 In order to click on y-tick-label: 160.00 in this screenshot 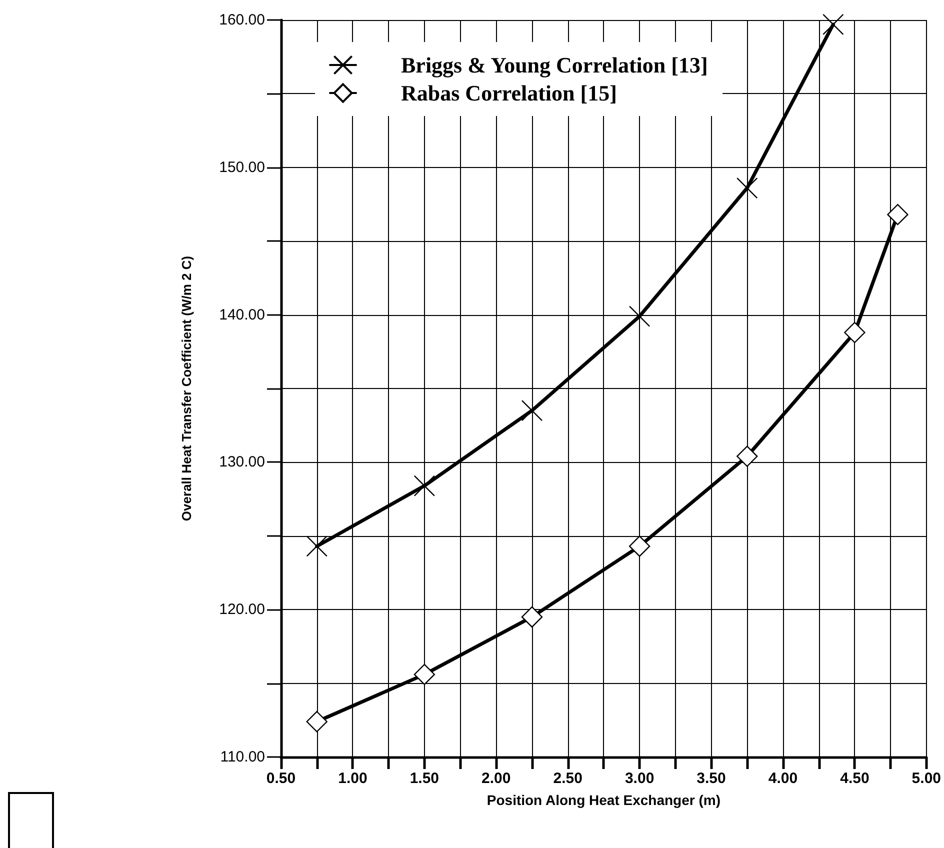, I will do `click(242, 20)`.